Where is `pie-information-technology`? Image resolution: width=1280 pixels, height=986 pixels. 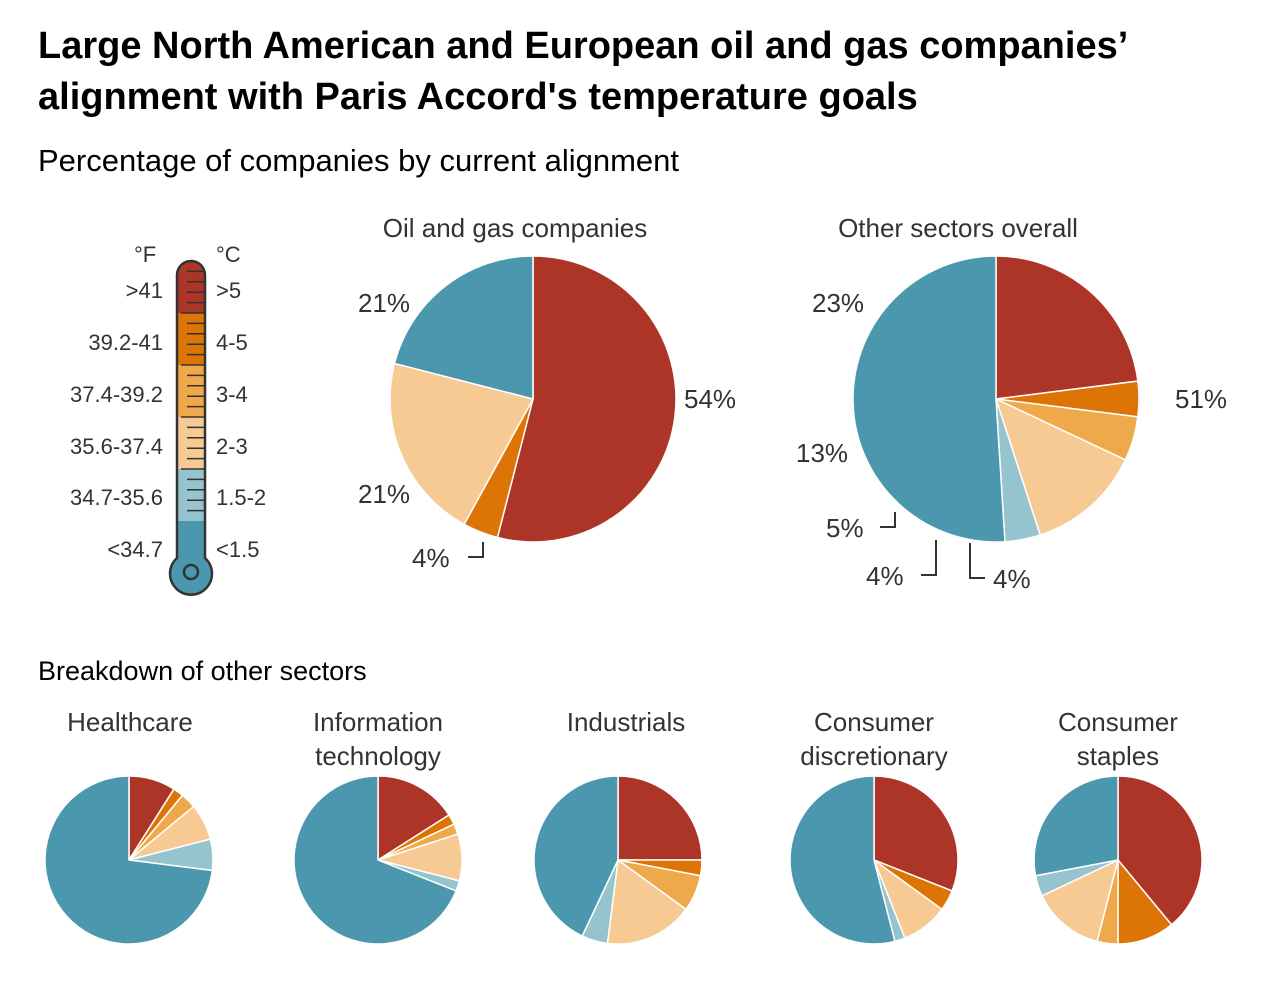
pie-information-technology is located at coordinates (378, 860).